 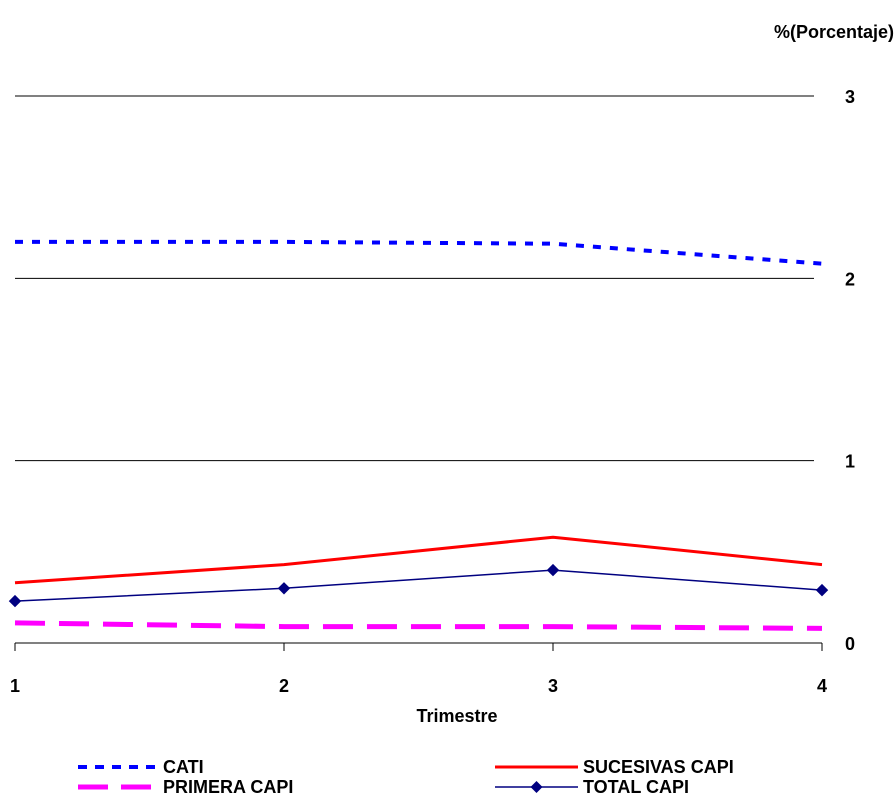 I want to click on series-line-sucesivas-capi, so click(x=418, y=560).